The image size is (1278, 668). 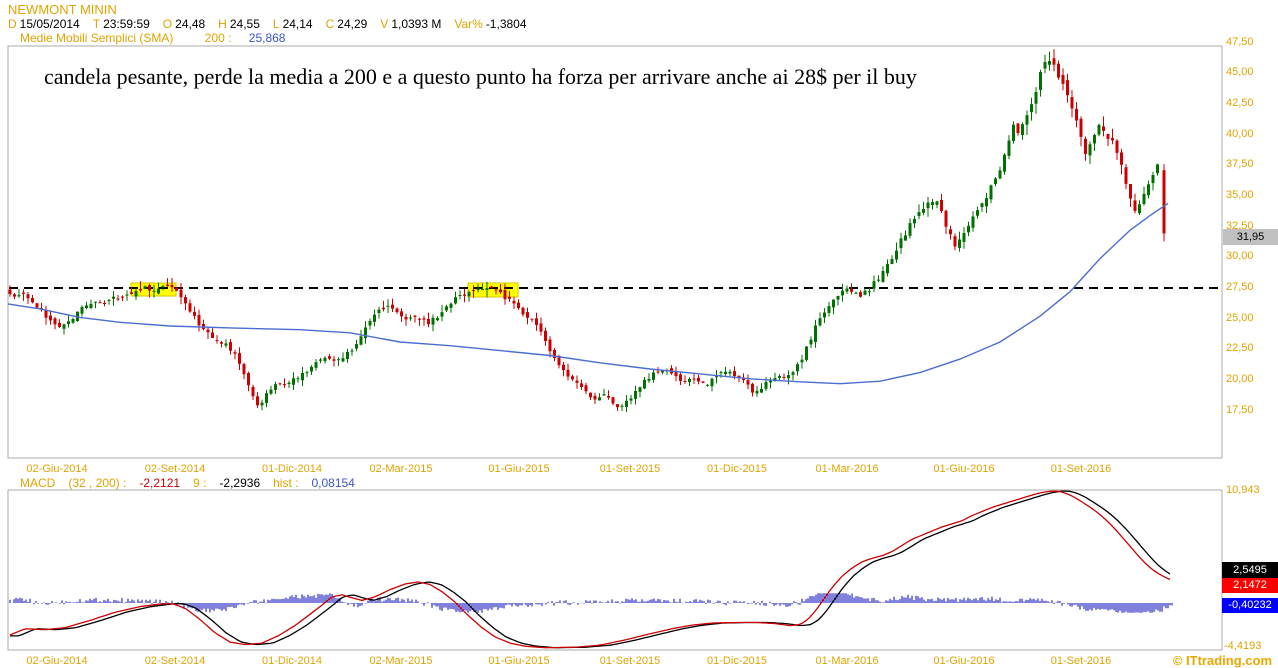 I want to click on macd-value-tag-0: 2,5495, so click(x=1250, y=570).